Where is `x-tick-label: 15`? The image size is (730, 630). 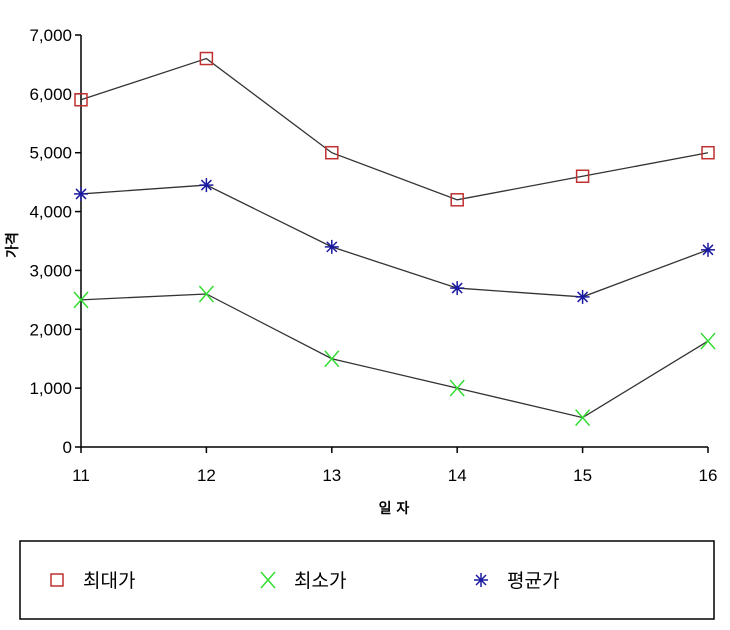 x-tick-label: 15 is located at coordinates (582, 475).